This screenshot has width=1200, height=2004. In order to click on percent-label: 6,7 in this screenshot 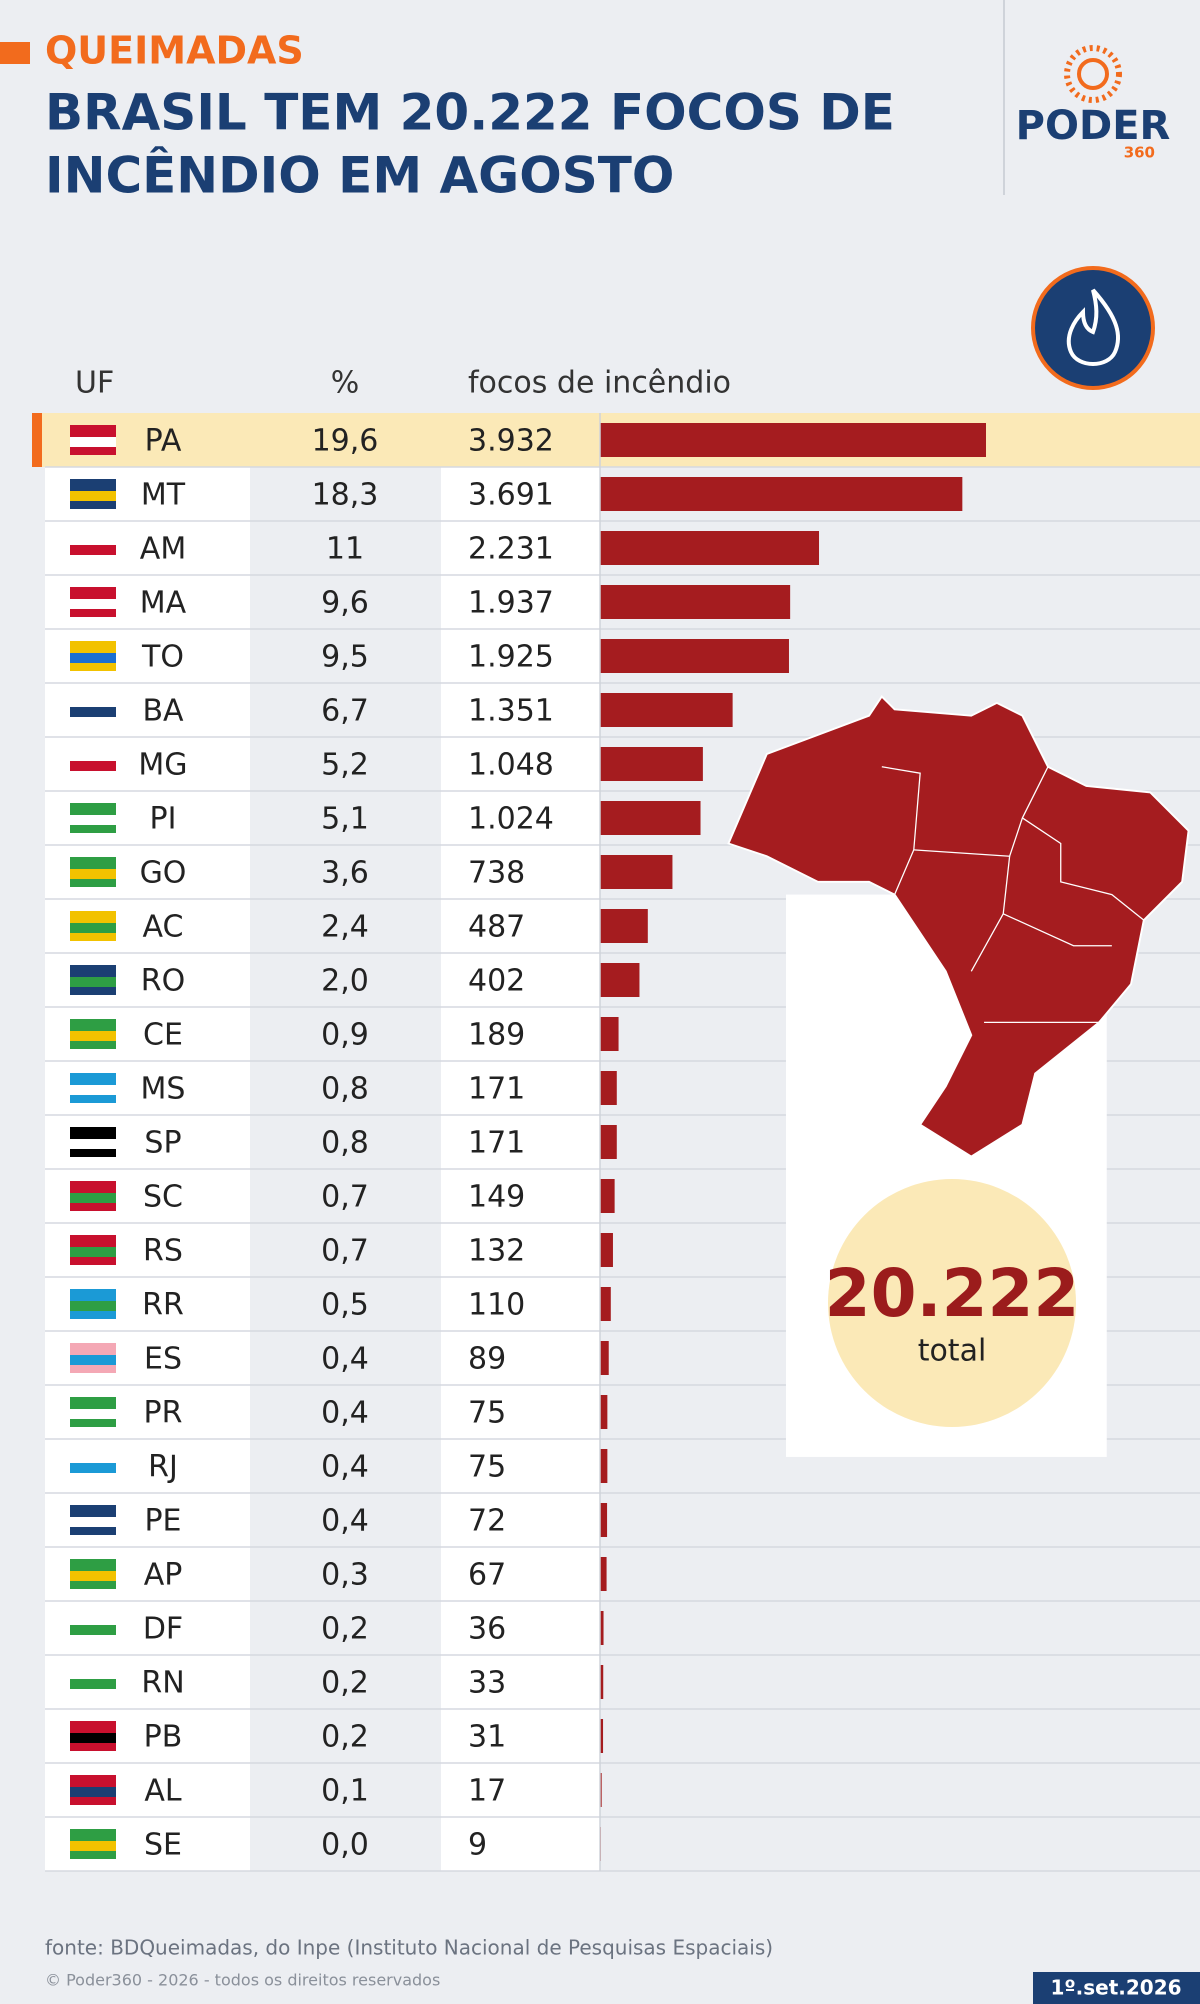, I will do `click(345, 711)`.